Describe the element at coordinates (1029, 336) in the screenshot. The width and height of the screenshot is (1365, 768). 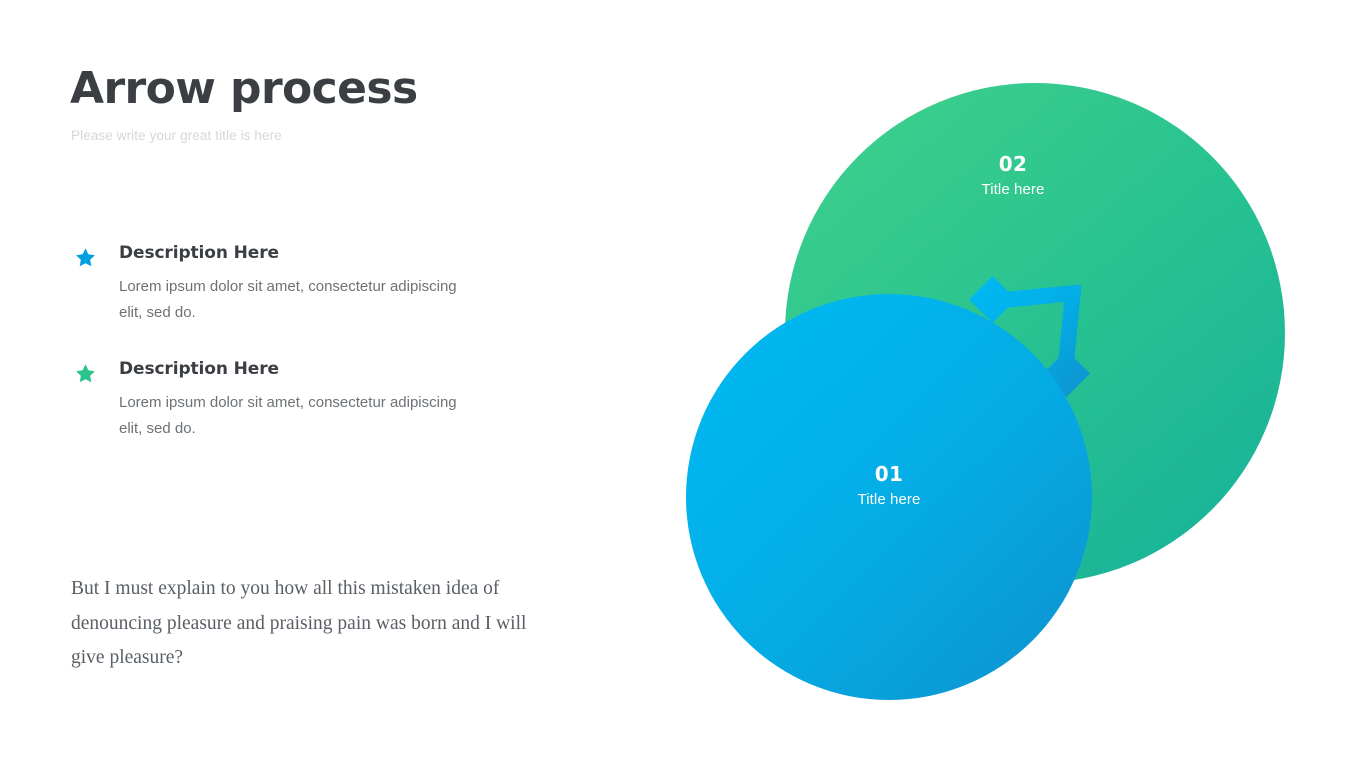
I see `process-arrow` at that location.